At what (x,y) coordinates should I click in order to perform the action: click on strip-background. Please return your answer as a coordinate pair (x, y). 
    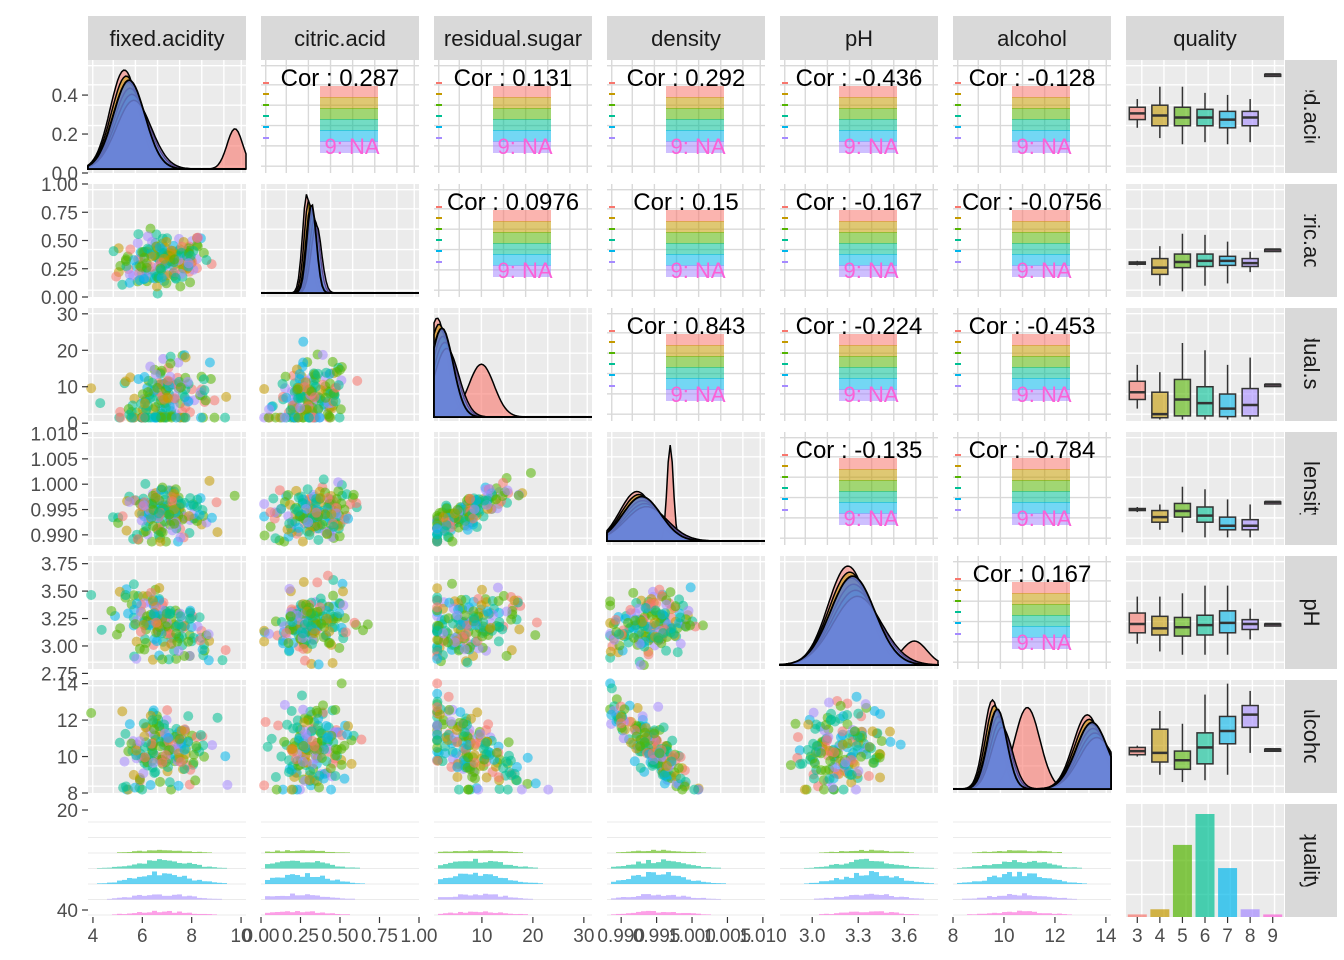
    Looking at the image, I should click on (1032, 38).